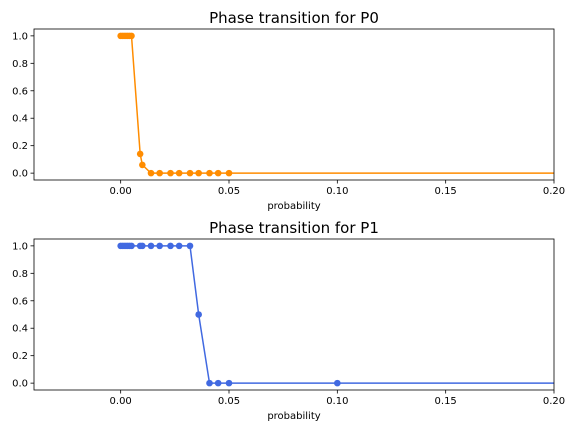  I want to click on chart-title: Phase transition for P1, so click(294, 228).